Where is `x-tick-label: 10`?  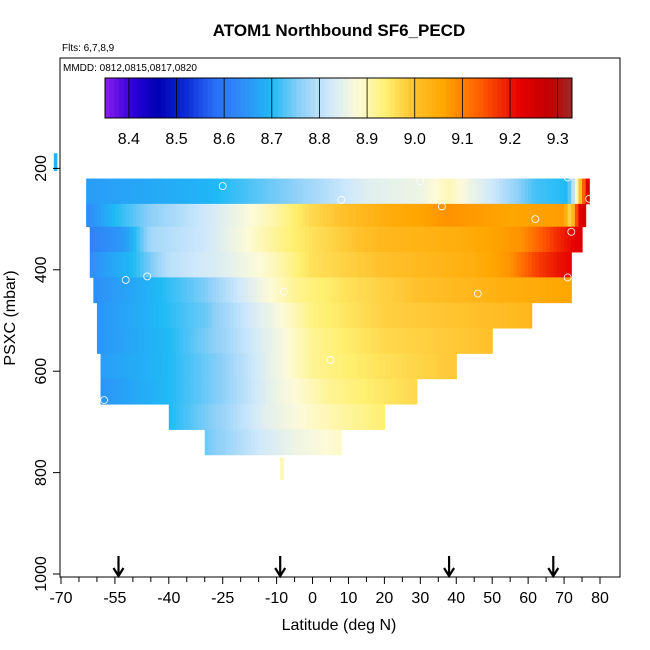
x-tick-label: 10 is located at coordinates (349, 598).